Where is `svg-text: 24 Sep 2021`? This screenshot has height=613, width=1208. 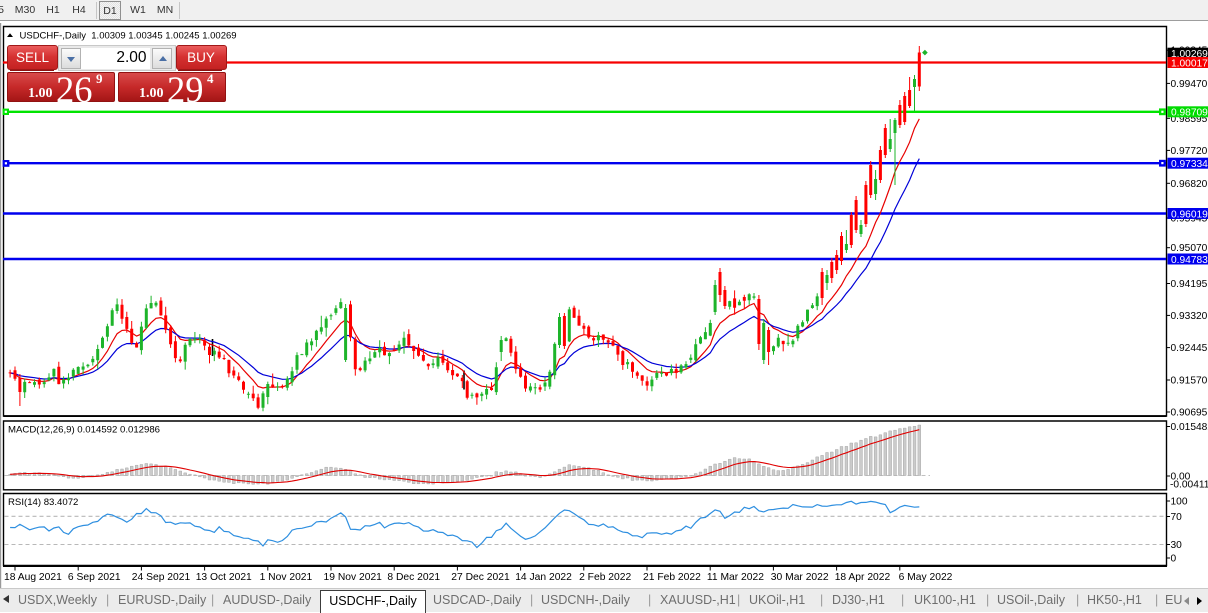
svg-text: 24 Sep 2021 is located at coordinates (161, 577).